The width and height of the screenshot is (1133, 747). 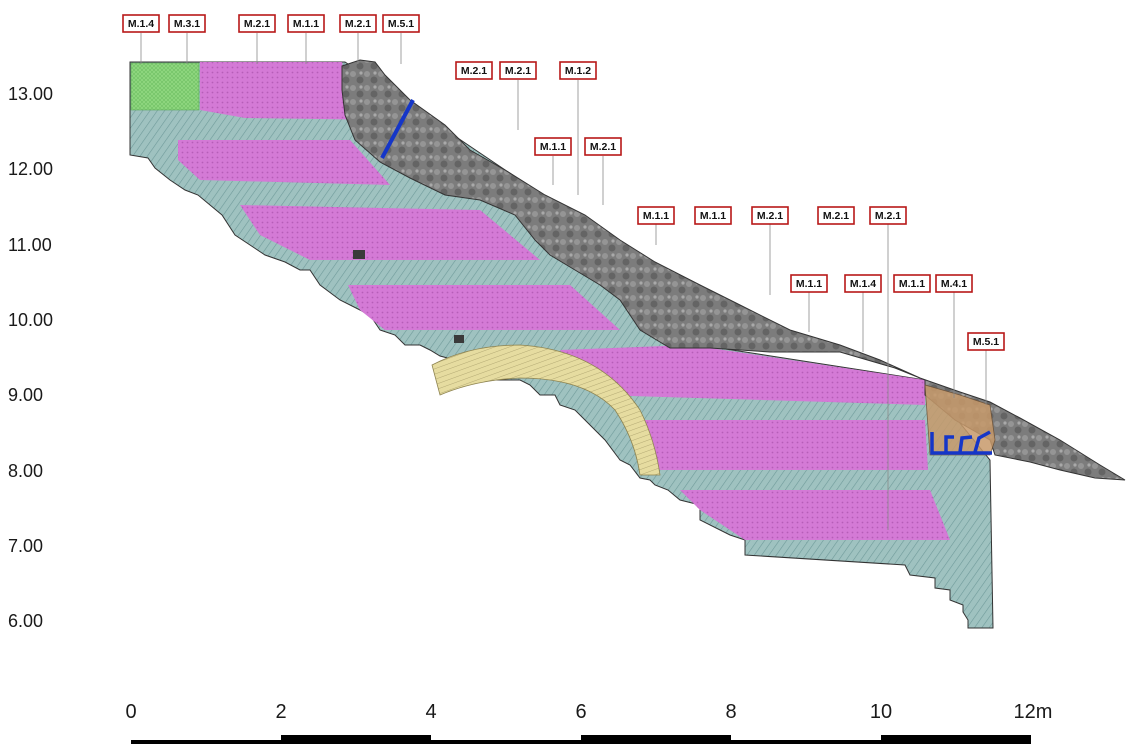 I want to click on tag-m41: M.4.1, so click(x=954, y=283).